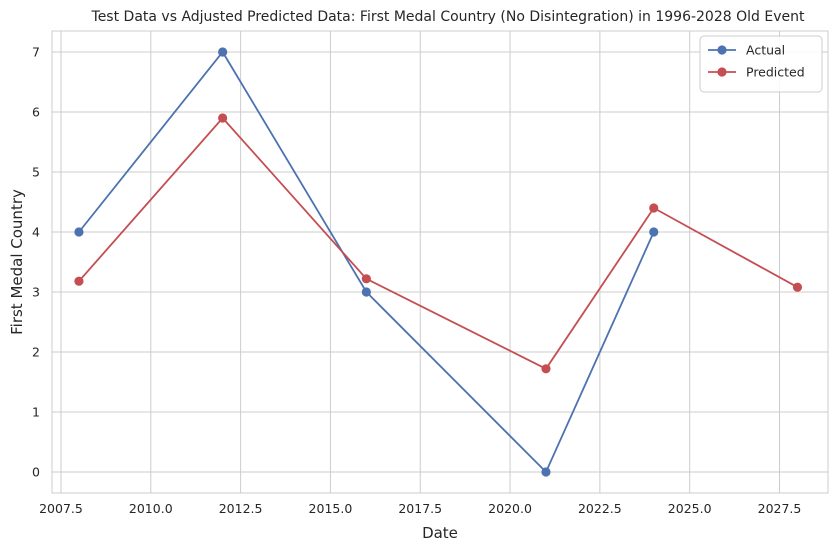  I want to click on legend: Actual Predicted, so click(761, 64).